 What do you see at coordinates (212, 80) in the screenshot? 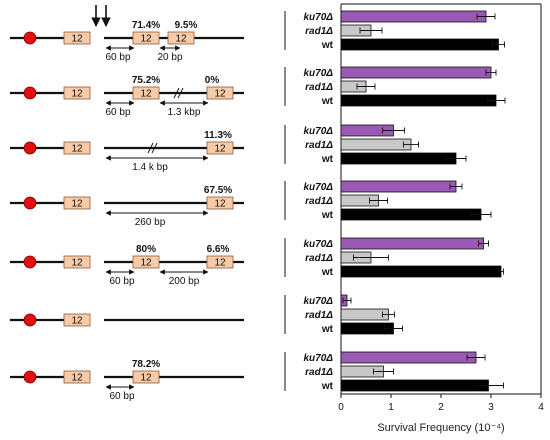
I see `percent-label: 0%` at bounding box center [212, 80].